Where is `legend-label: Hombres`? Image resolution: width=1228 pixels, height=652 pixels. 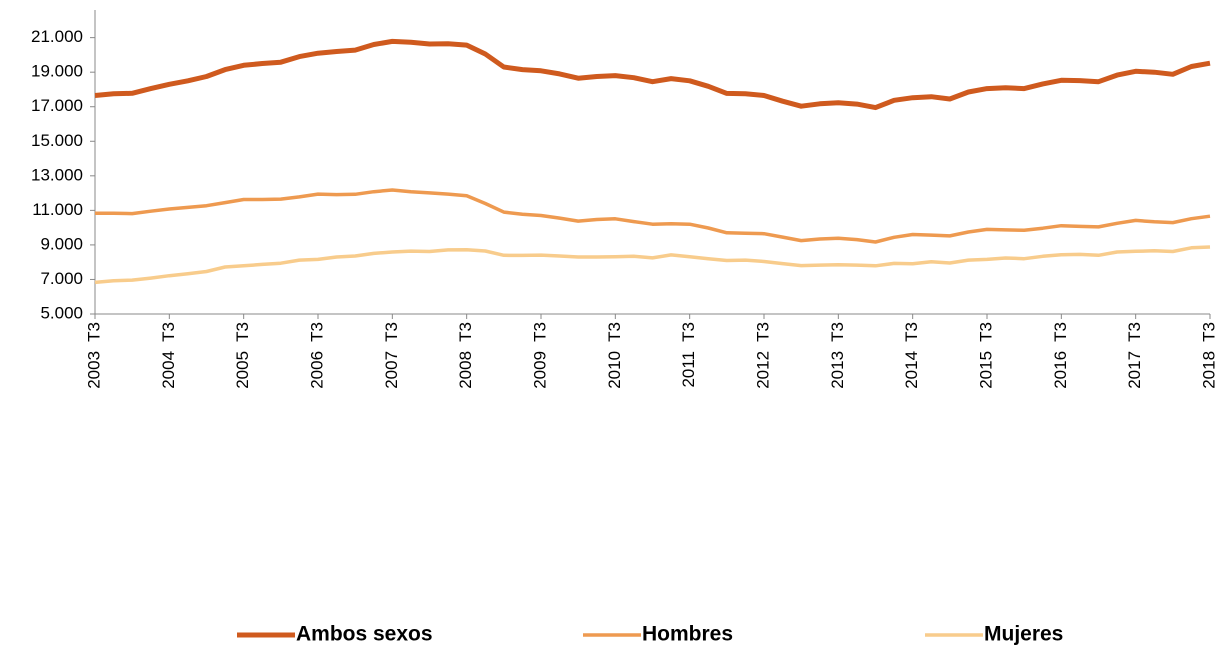 legend-label: Hombres is located at coordinates (687, 634).